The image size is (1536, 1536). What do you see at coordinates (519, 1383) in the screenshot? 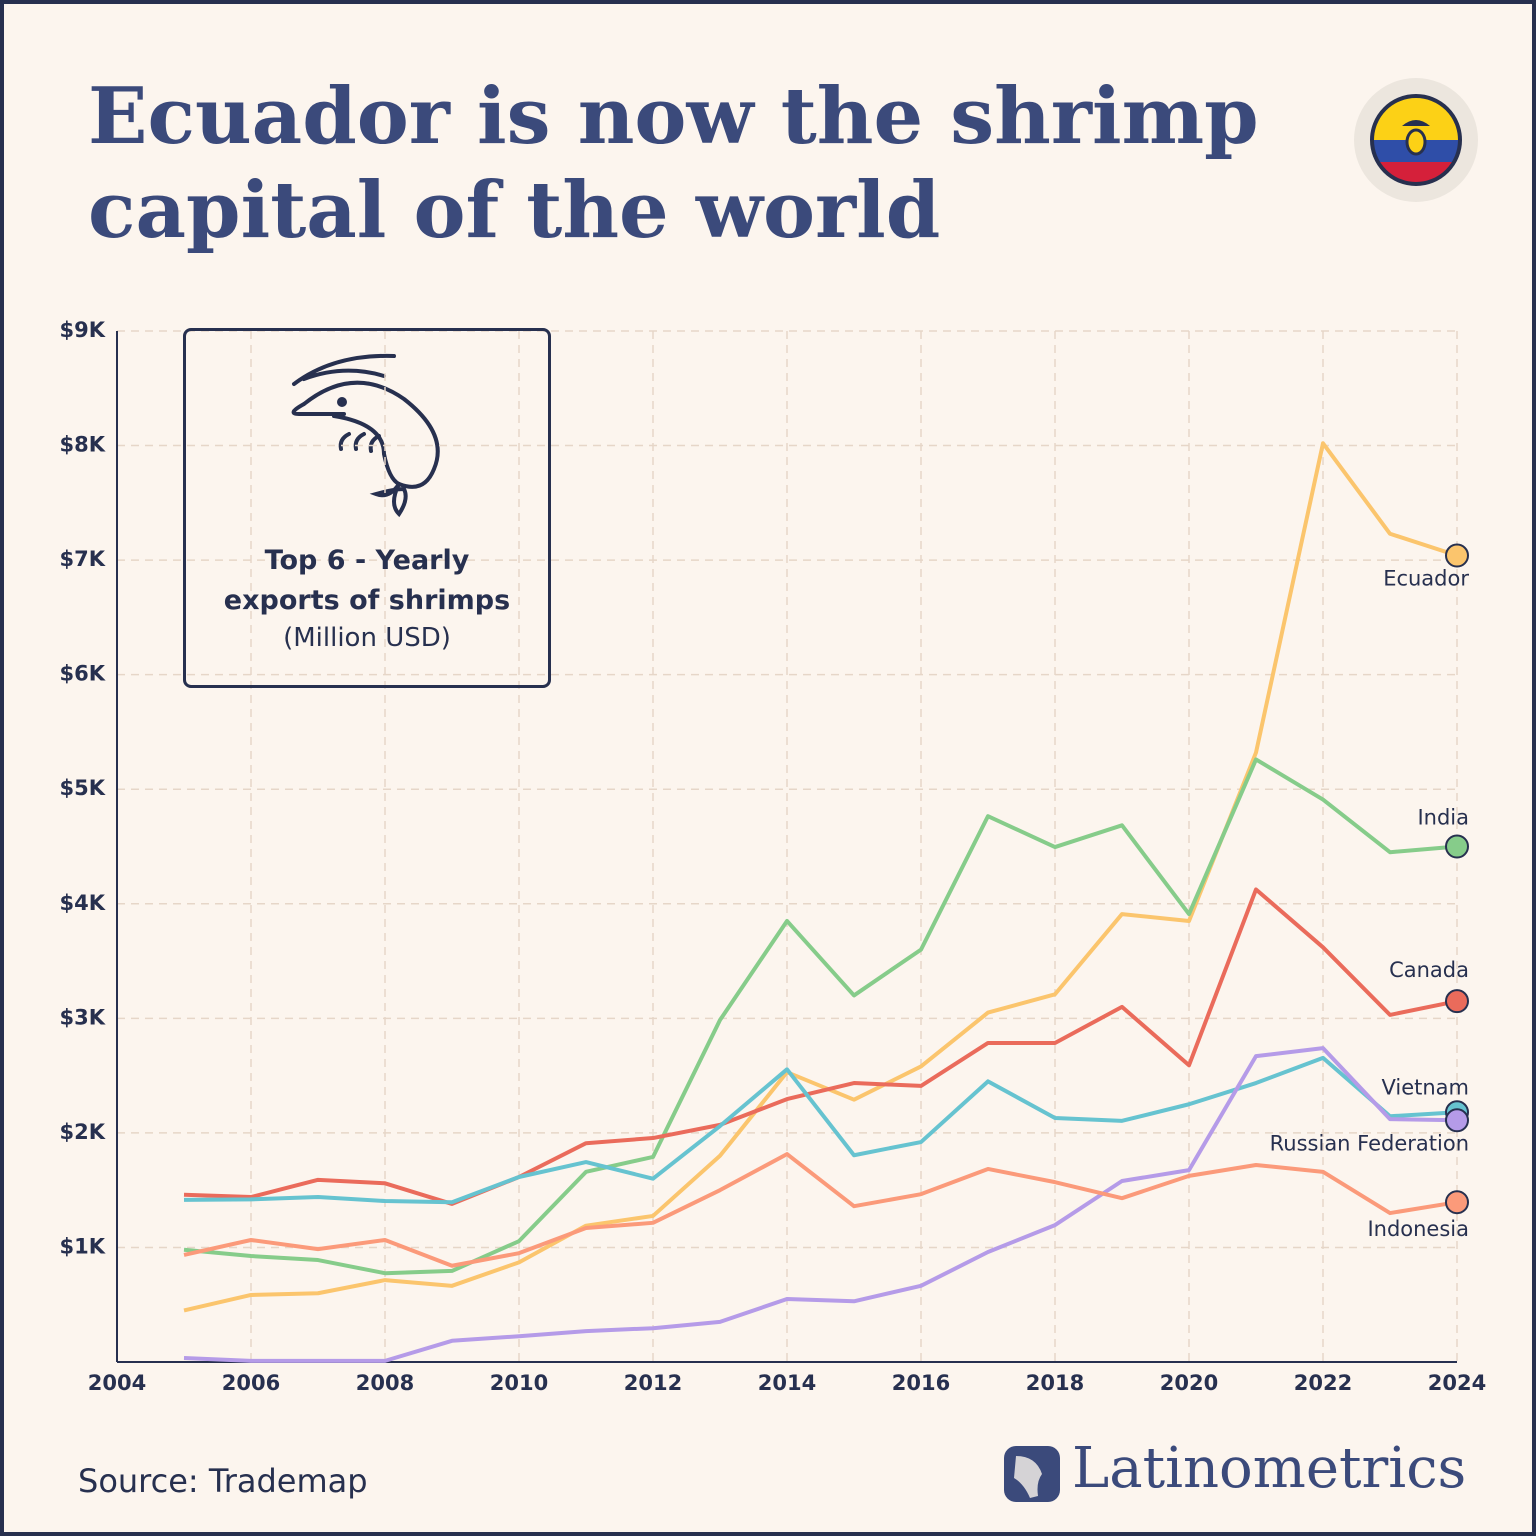
I see `x-tick-label: 2010` at bounding box center [519, 1383].